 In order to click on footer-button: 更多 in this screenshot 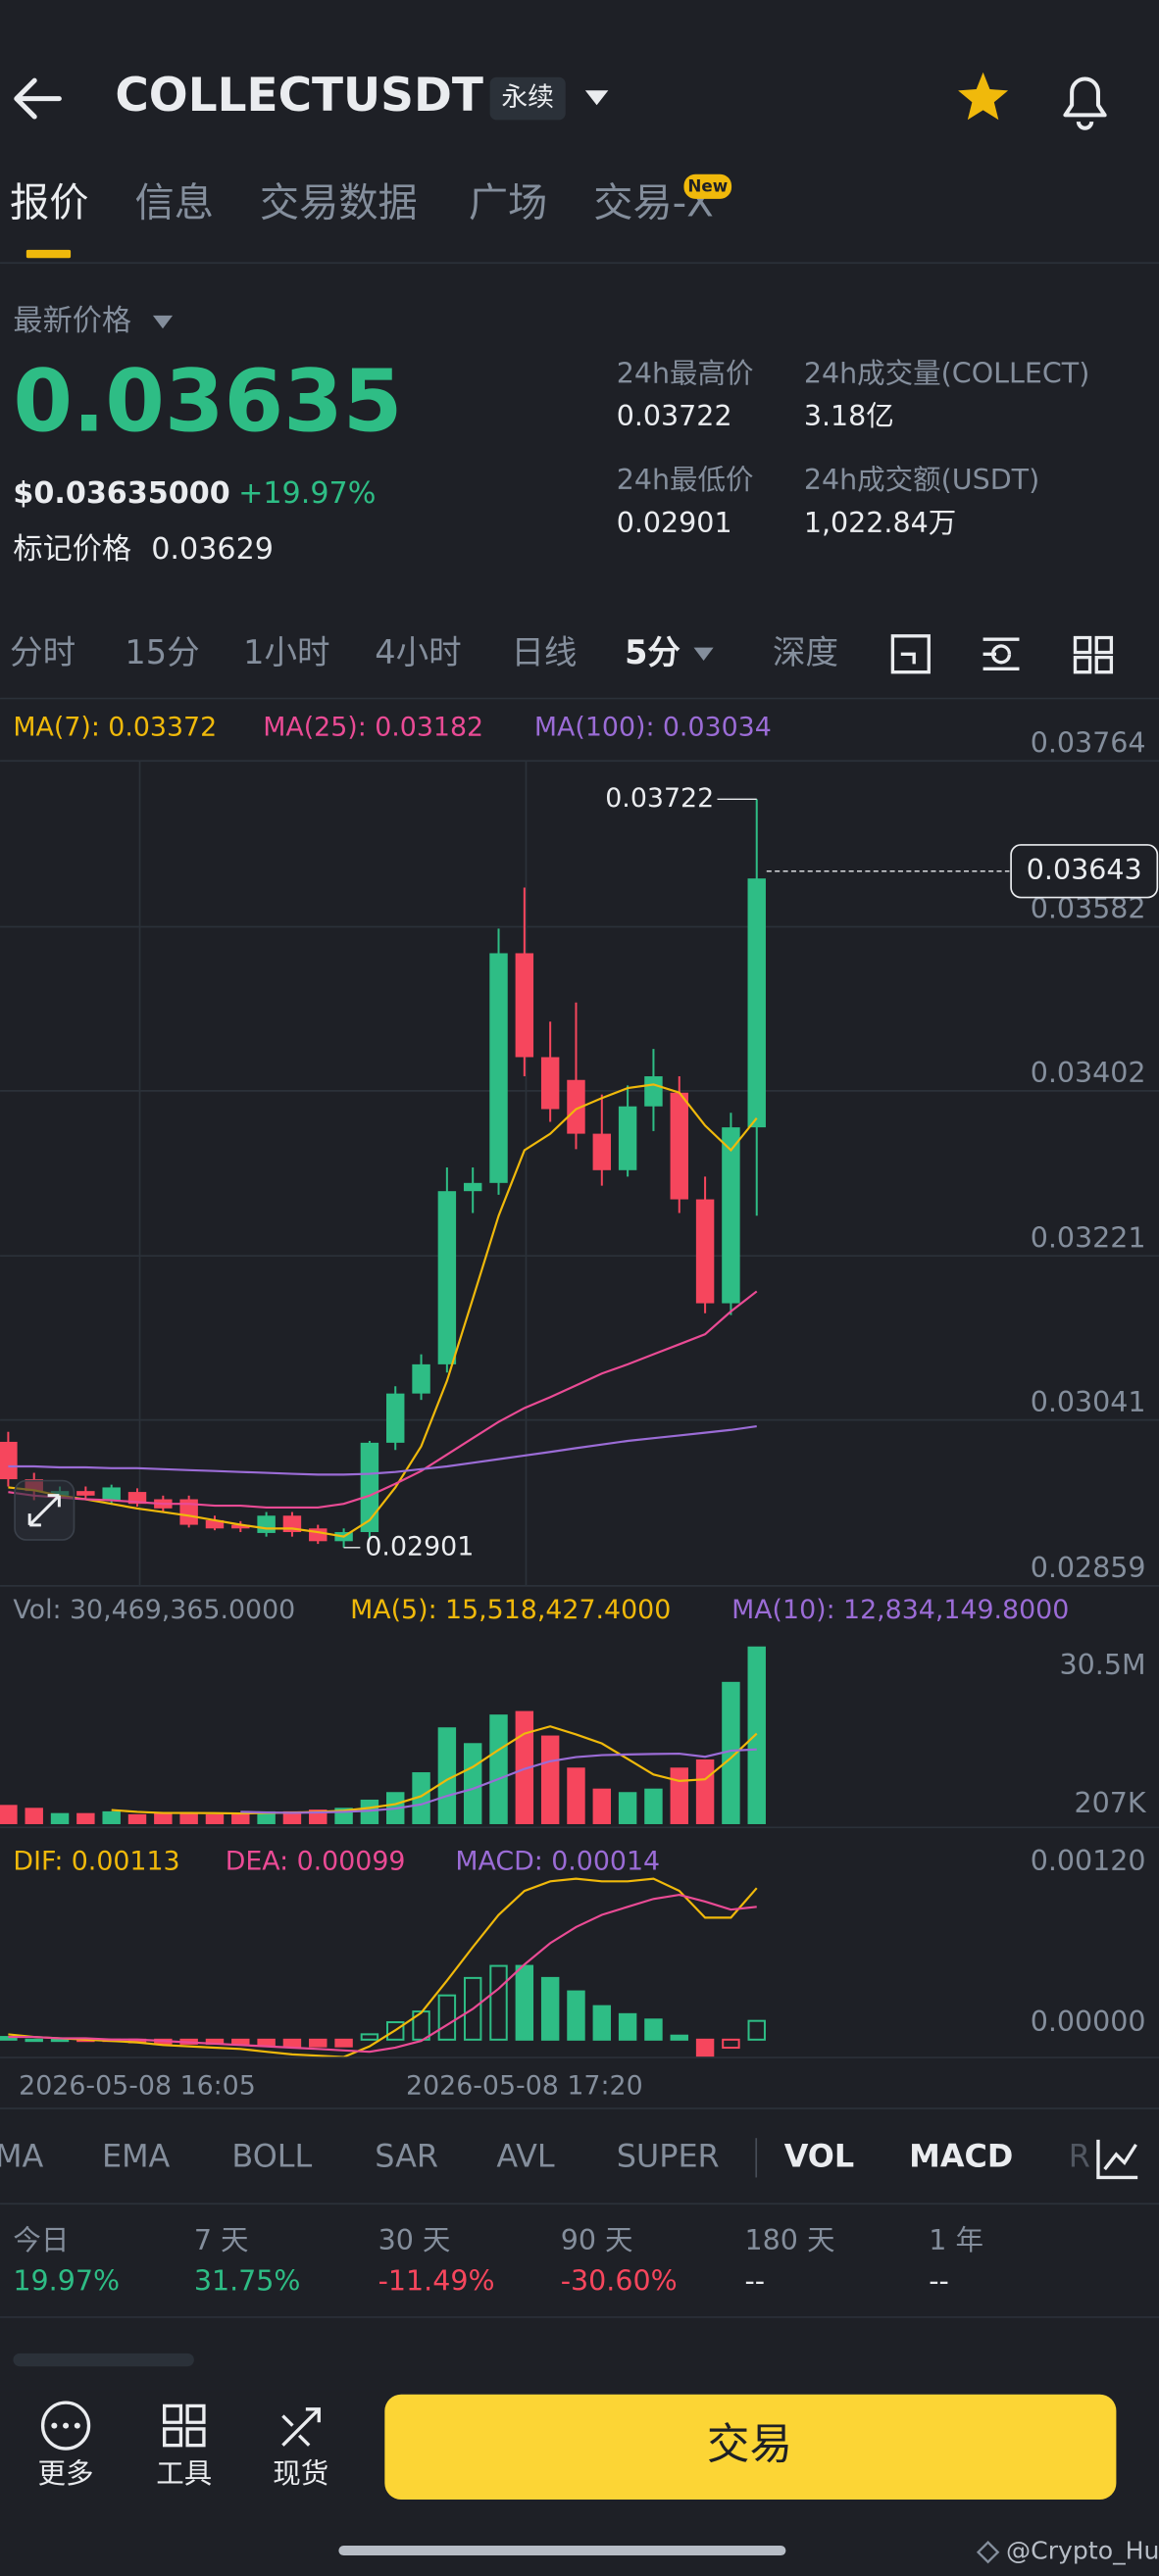, I will do `click(66, 2473)`.